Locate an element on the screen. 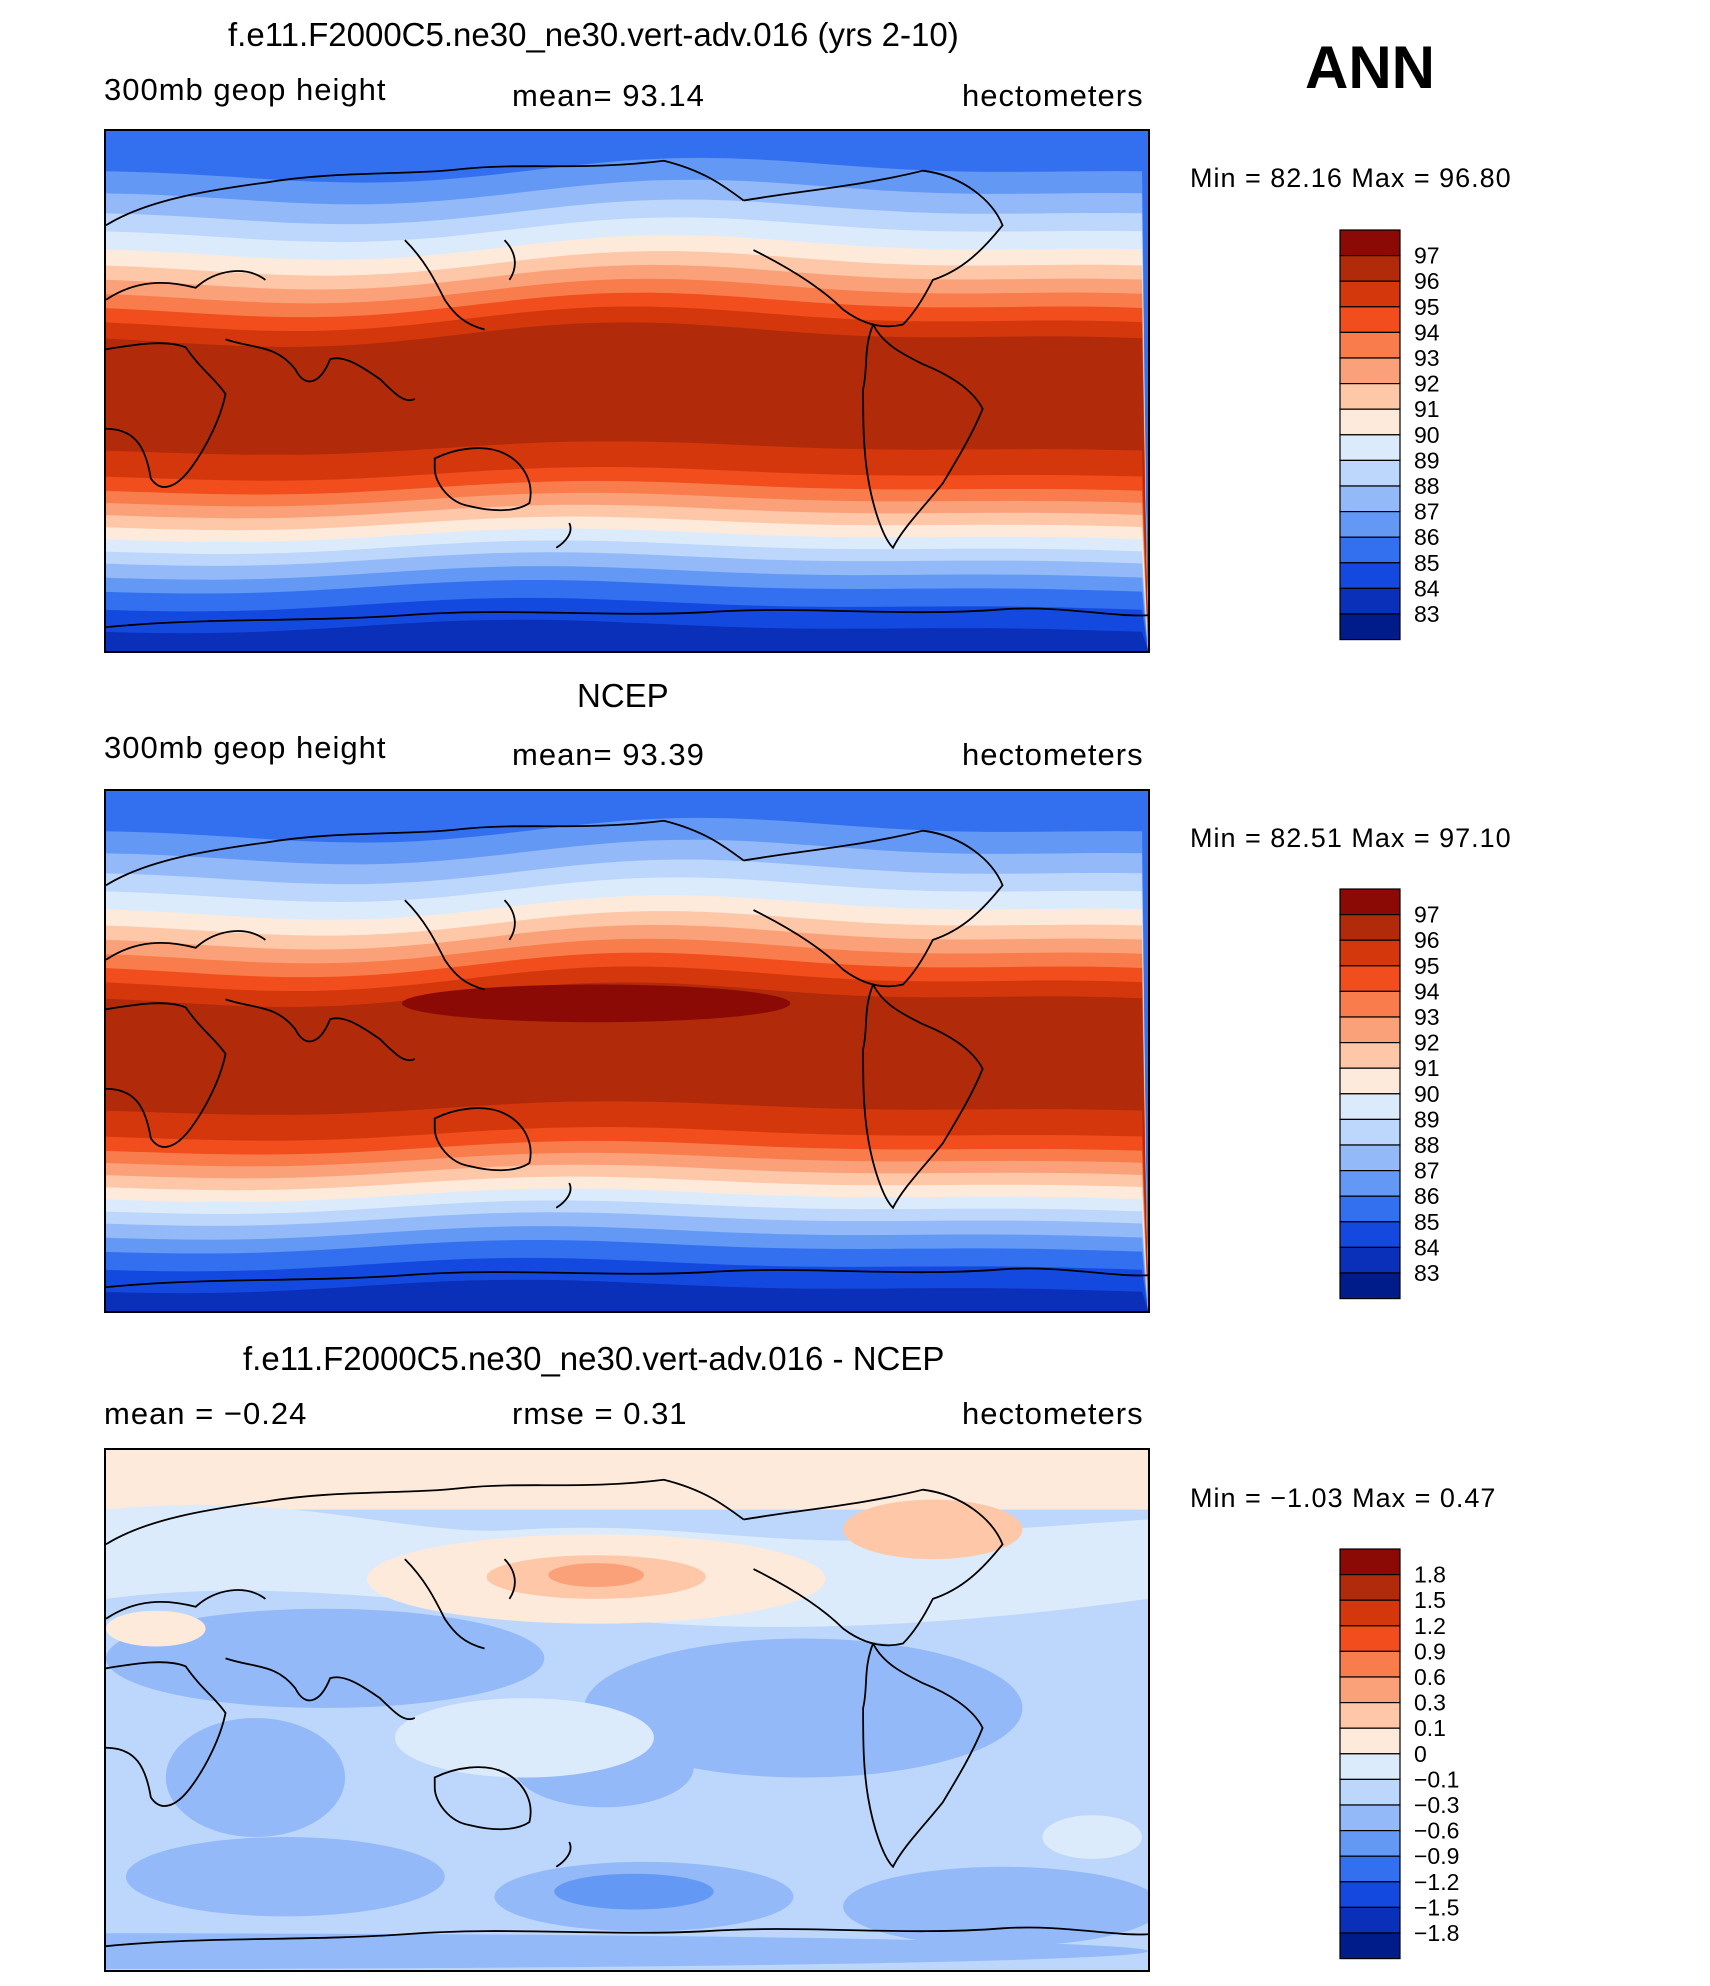  panel3-minmax: Min = −1.03 Max = 0.47 is located at coordinates (1343, 1498).